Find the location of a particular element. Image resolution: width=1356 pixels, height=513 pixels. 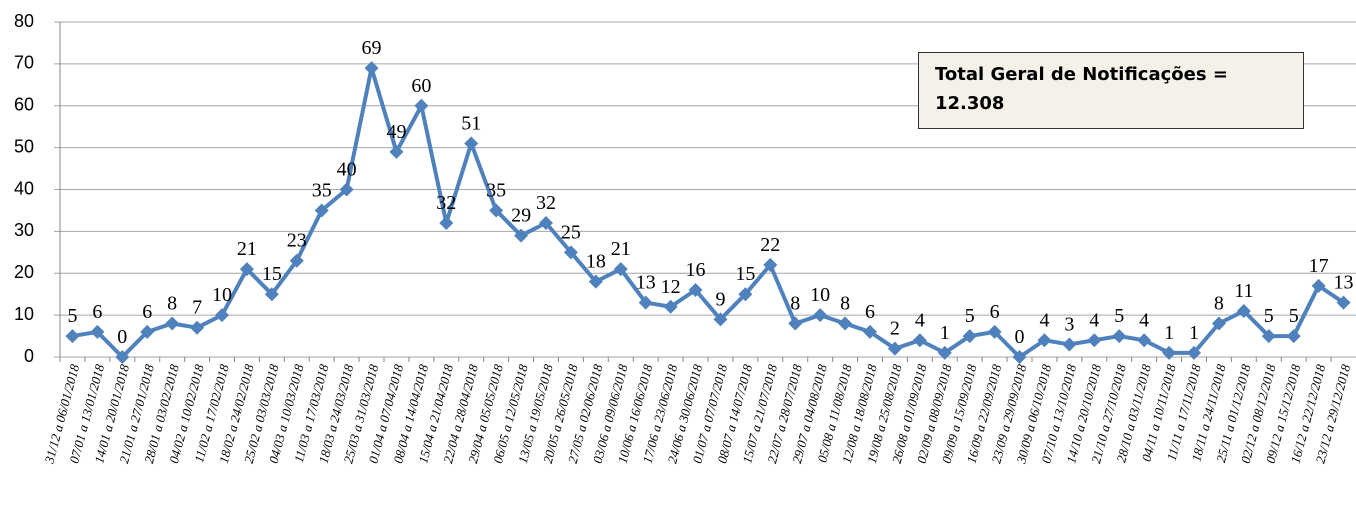

y-tick-label: 0 is located at coordinates (29, 356).